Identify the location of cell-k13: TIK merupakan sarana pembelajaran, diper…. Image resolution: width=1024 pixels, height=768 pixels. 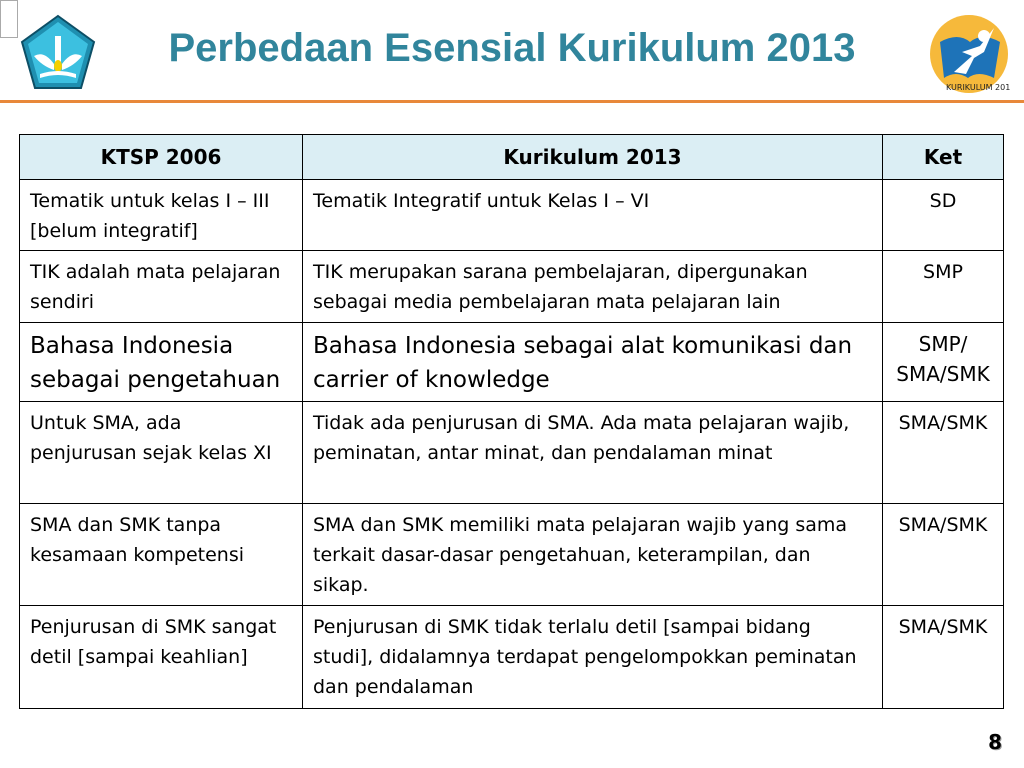
(592, 286).